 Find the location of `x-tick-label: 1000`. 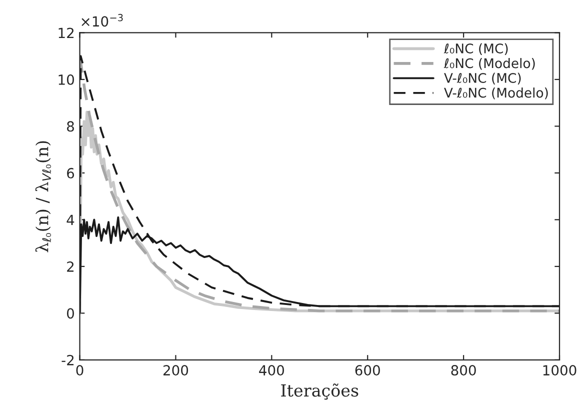

x-tick-label: 1000 is located at coordinates (559, 370).